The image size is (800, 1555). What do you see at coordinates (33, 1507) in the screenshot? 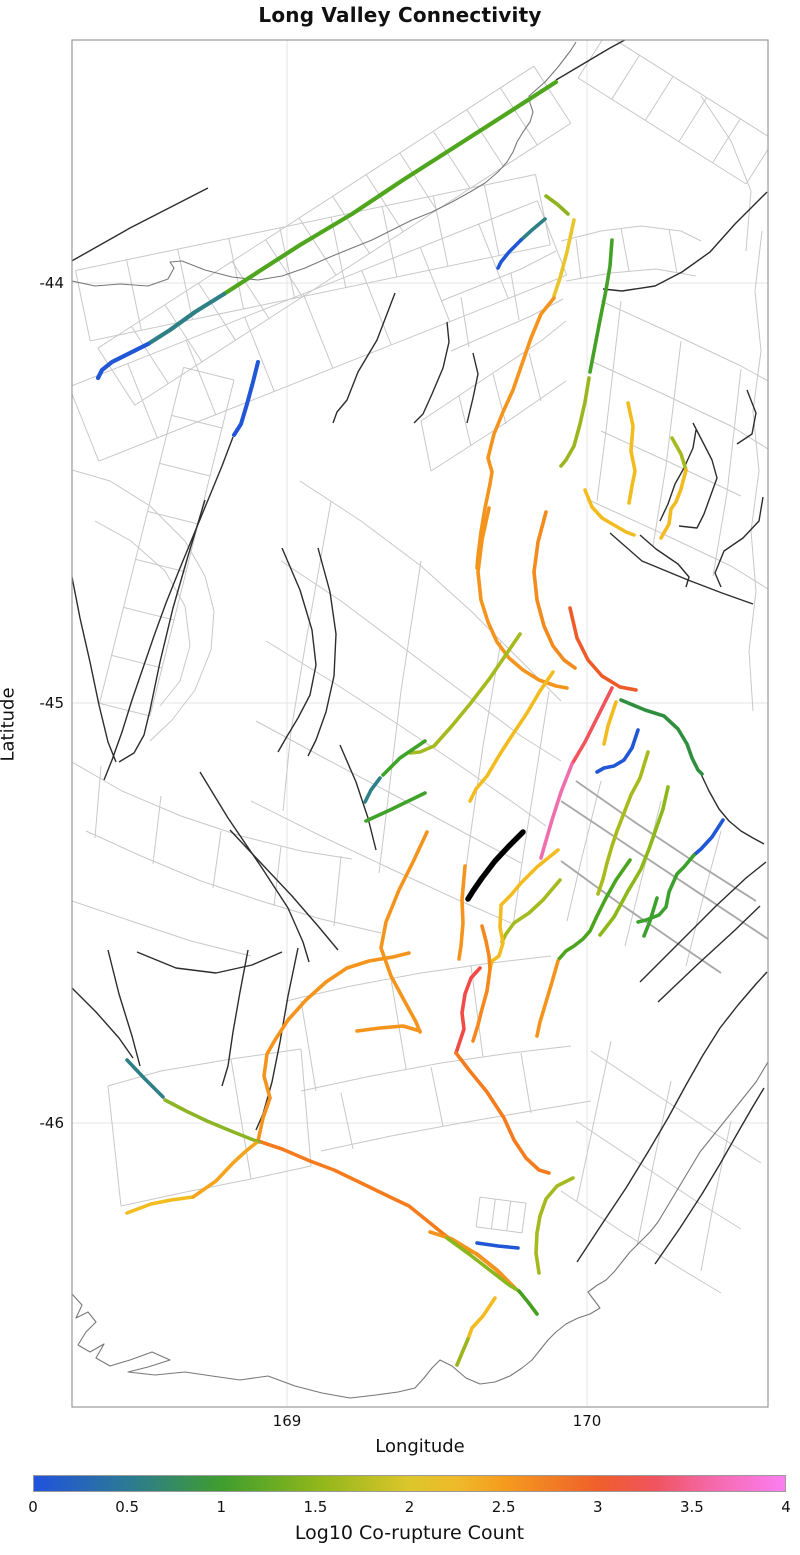
I see `colorbar-tick-0: 0` at bounding box center [33, 1507].